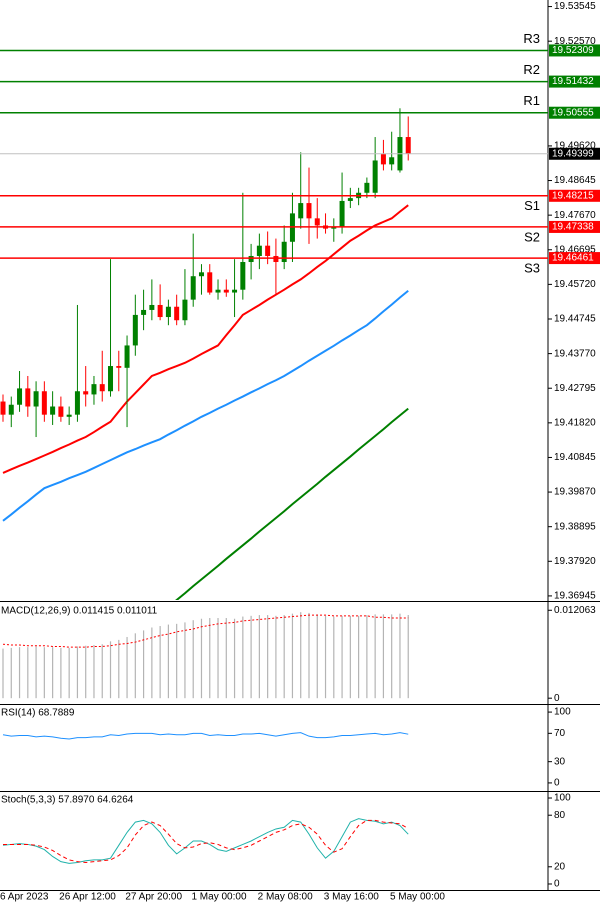 The height and width of the screenshot is (903, 600). What do you see at coordinates (531, 69) in the screenshot?
I see `pivot-level-name: R2` at bounding box center [531, 69].